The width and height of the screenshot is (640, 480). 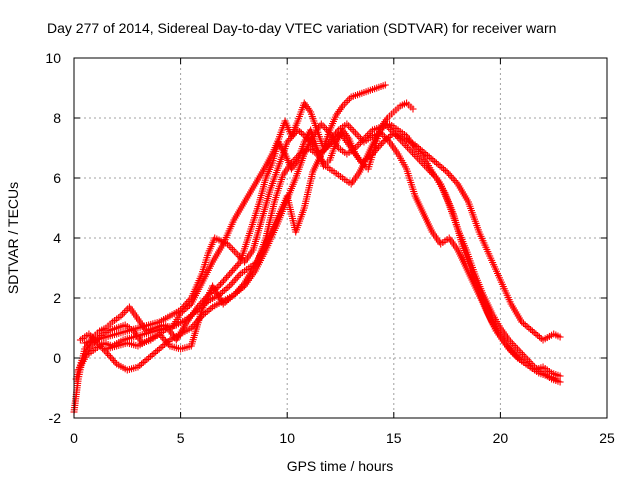 I want to click on x-tick-label: 5, so click(x=181, y=438).